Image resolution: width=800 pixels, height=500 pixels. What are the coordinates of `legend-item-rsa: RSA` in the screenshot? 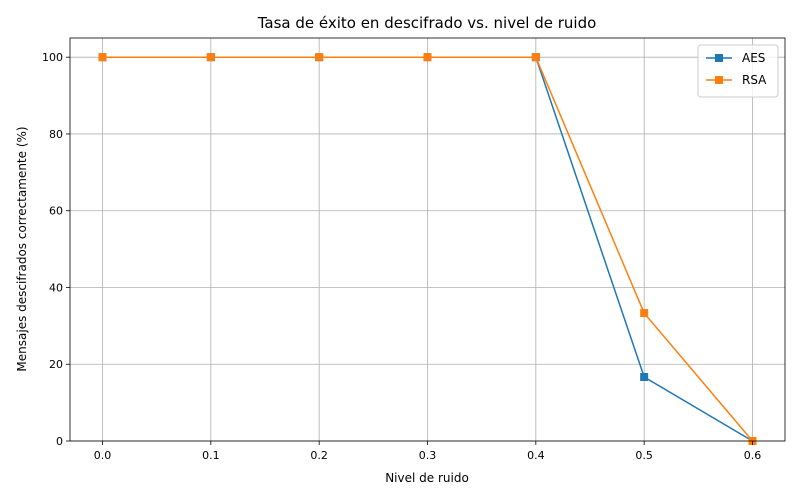 It's located at (736, 80).